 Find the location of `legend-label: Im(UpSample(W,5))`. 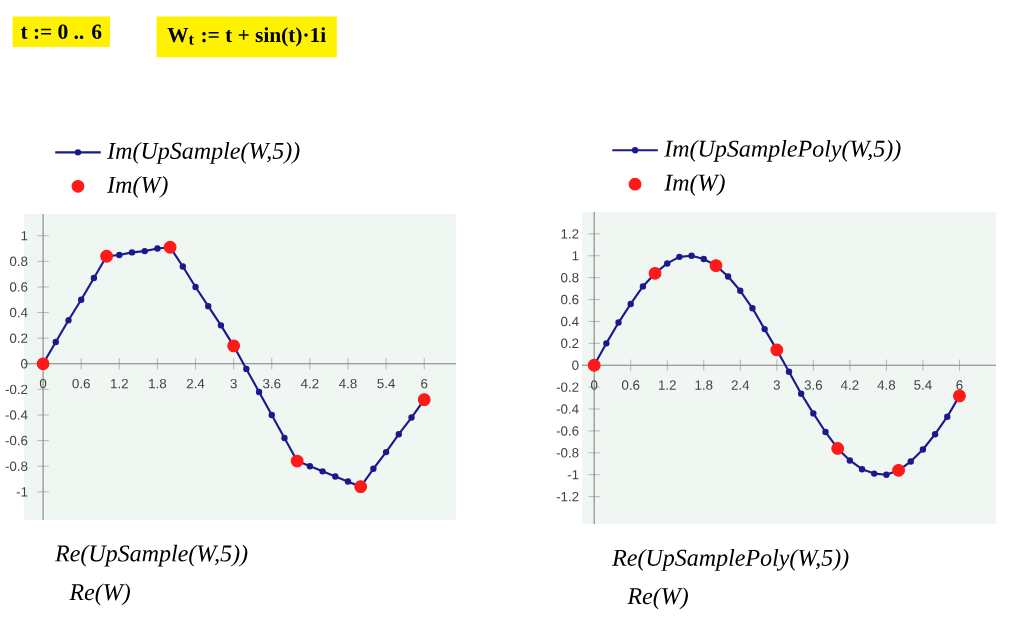

legend-label: Im(UpSample(W,5)) is located at coordinates (203, 153).